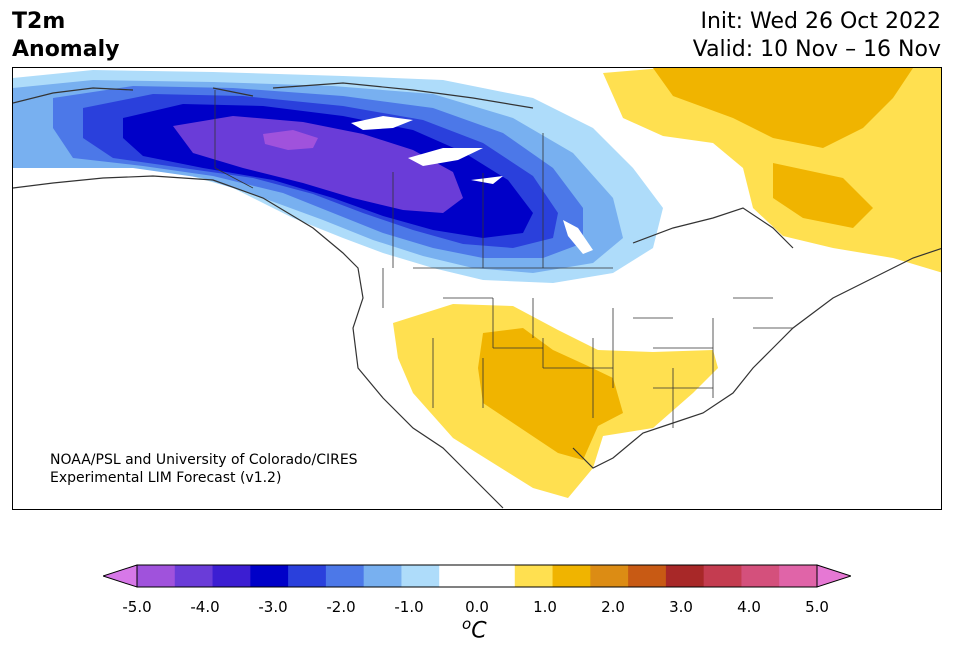 The height and width of the screenshot is (656, 953). I want to click on colorbar-tick-label: -5.0, so click(137, 607).